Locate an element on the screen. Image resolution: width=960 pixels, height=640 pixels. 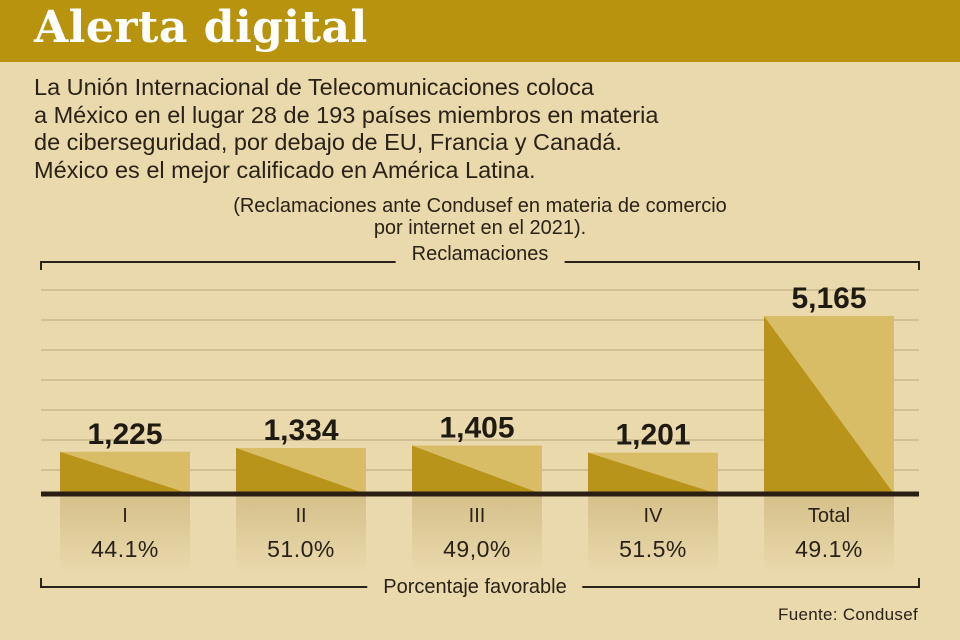
category-label: IV is located at coordinates (654, 516).